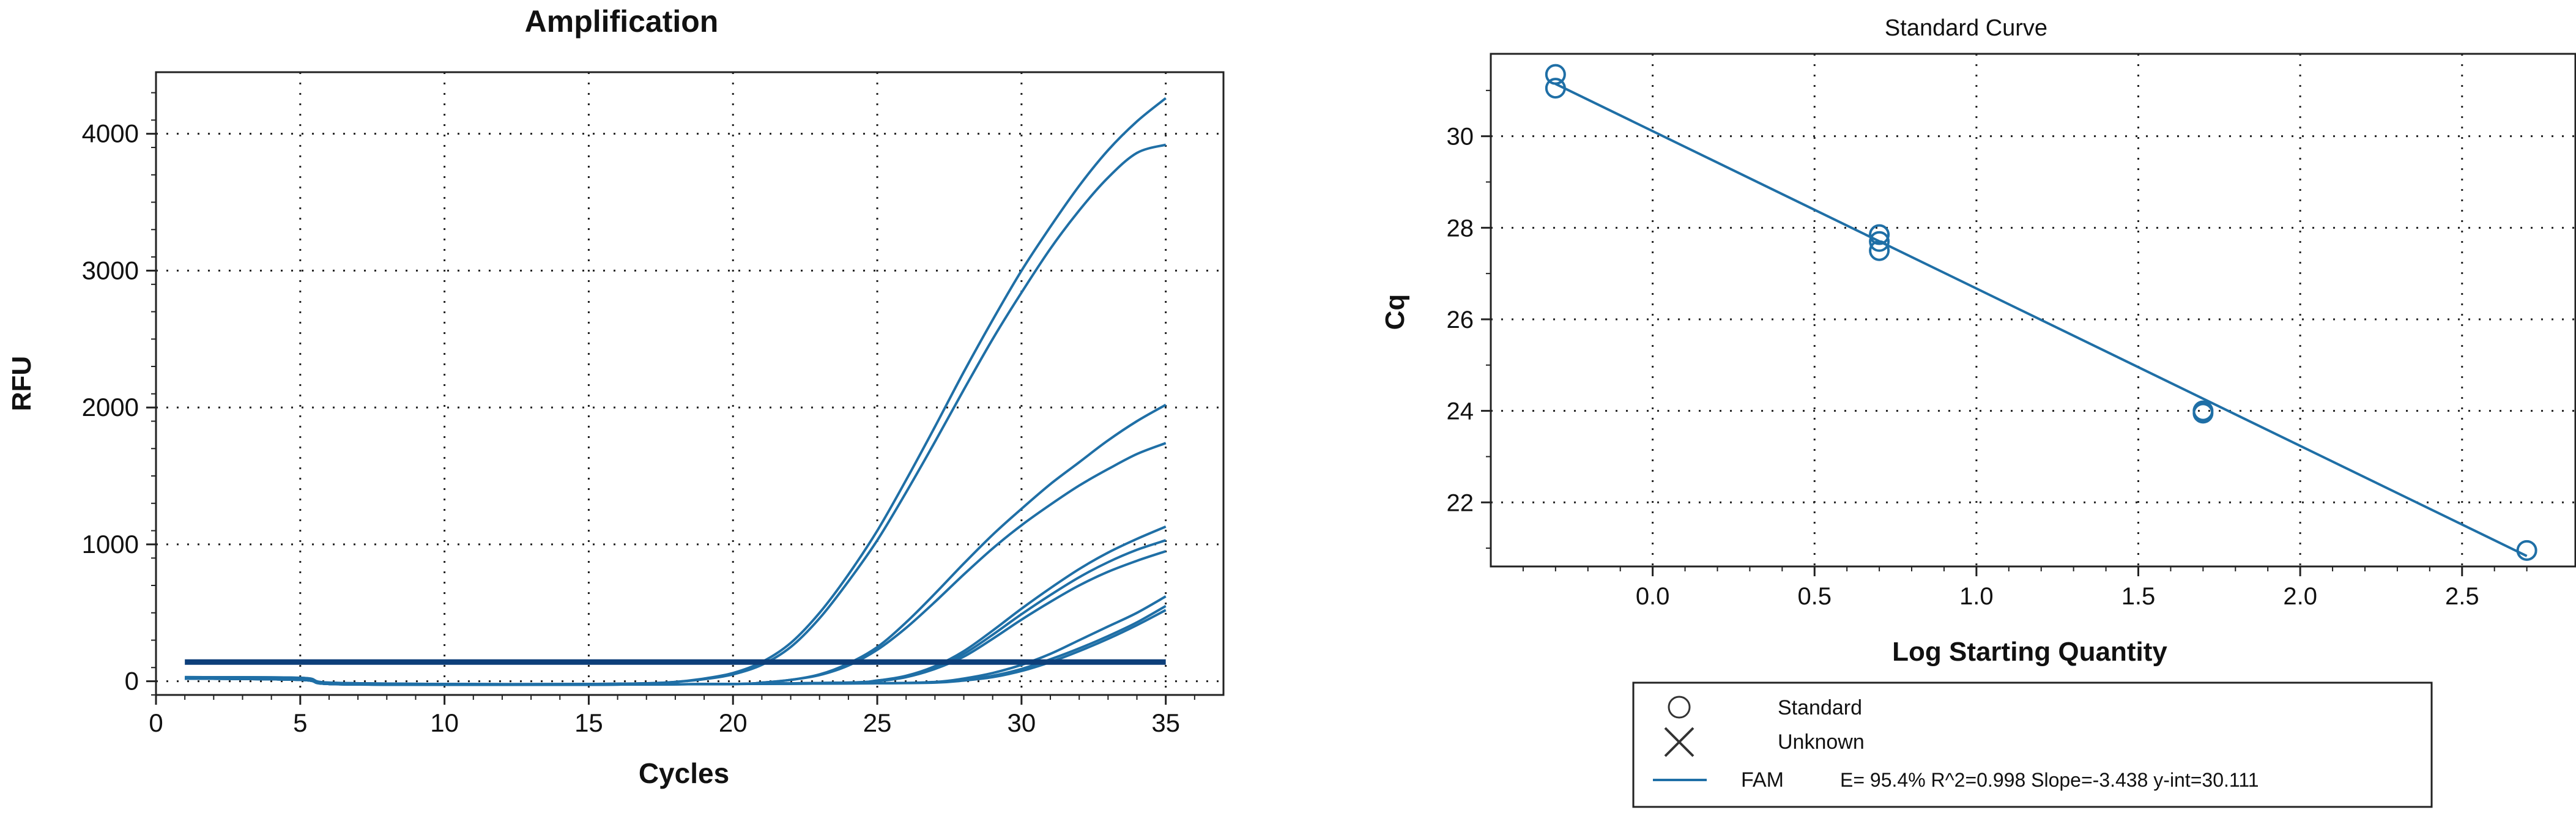  Describe the element at coordinates (1820, 707) in the screenshot. I see `legend-standard-label: Standard` at that location.